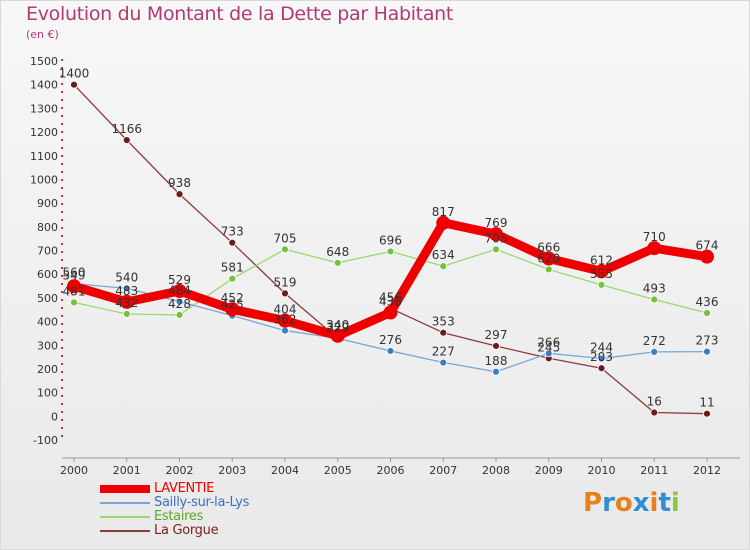 The image size is (750, 550). Describe the element at coordinates (74, 291) in the screenshot. I see `data-label: 481` at that location.